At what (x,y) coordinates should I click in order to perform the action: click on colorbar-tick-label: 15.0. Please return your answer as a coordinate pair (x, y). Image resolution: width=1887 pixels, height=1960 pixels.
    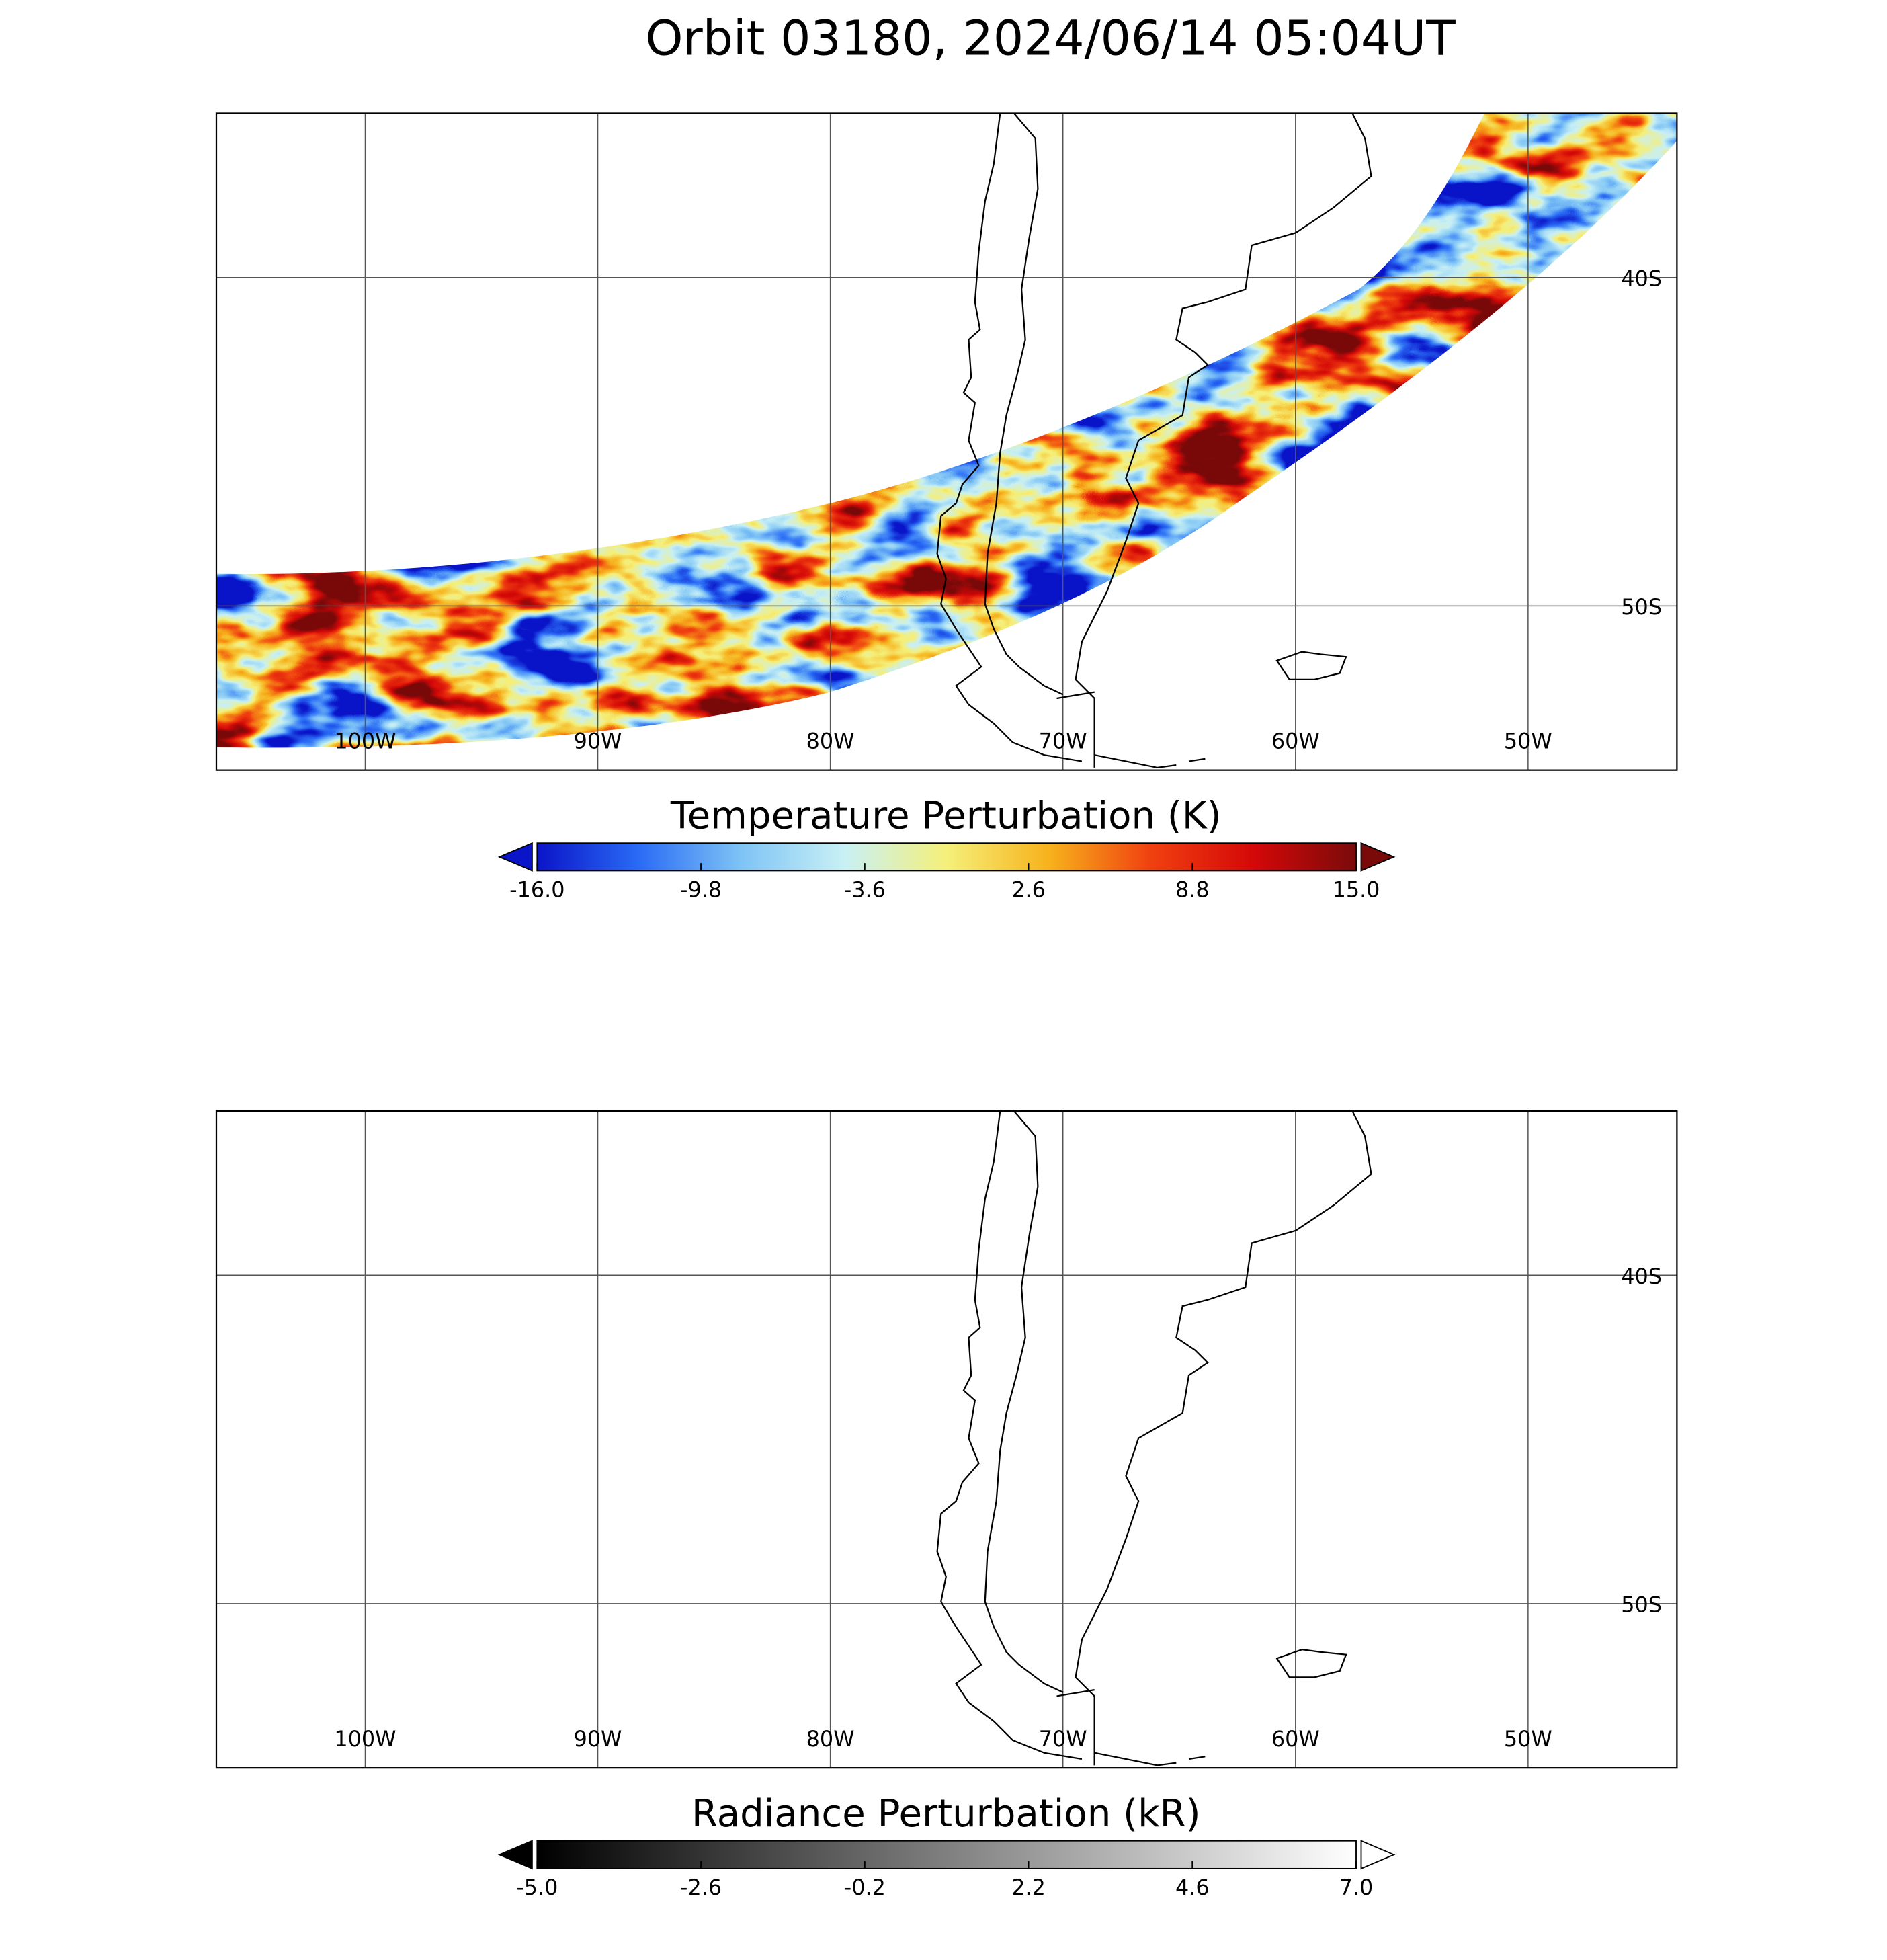
    Looking at the image, I should click on (1357, 889).